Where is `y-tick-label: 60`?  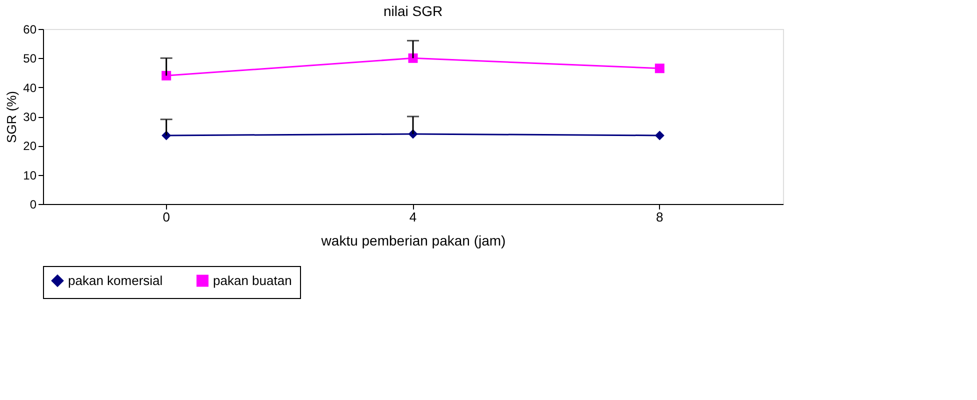
y-tick-label: 60 is located at coordinates (30, 29).